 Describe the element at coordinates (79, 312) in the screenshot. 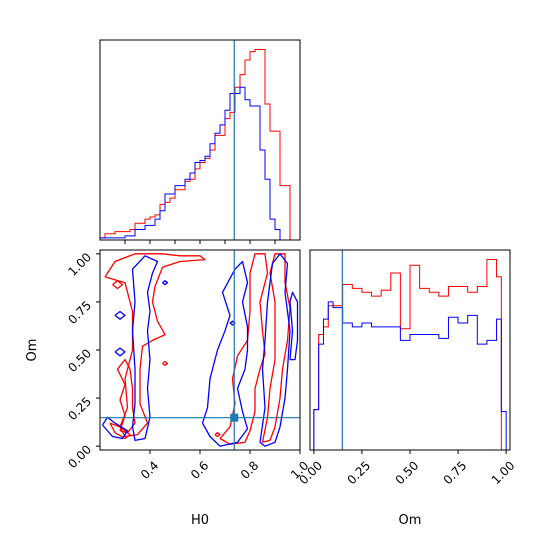

I see `joint-y-tick-label: 0.75` at that location.